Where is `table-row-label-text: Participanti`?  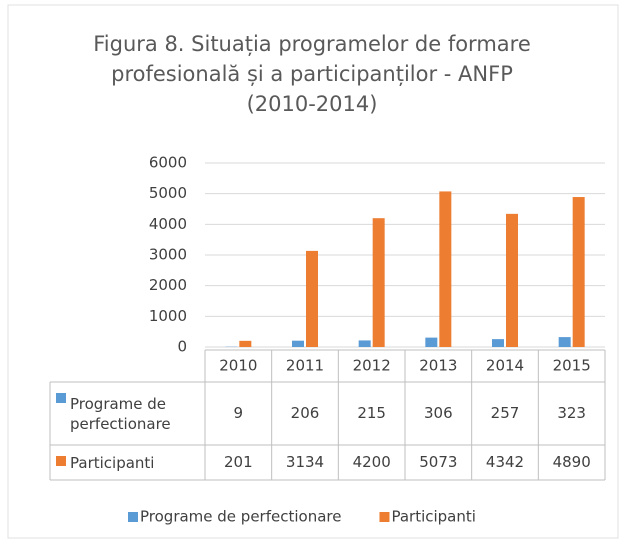 table-row-label-text: Participanti is located at coordinates (112, 462).